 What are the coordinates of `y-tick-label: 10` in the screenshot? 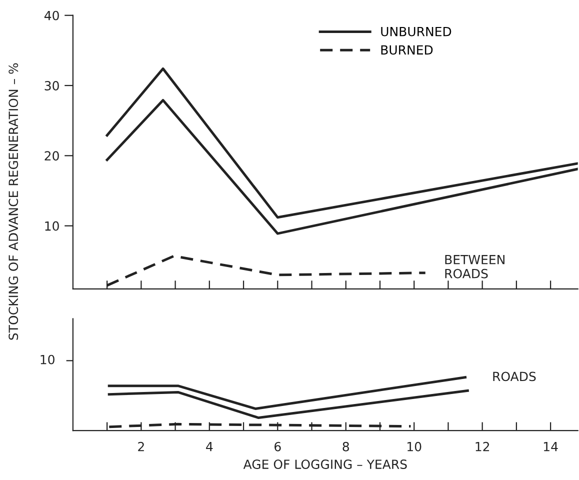 It's located at (52, 226).